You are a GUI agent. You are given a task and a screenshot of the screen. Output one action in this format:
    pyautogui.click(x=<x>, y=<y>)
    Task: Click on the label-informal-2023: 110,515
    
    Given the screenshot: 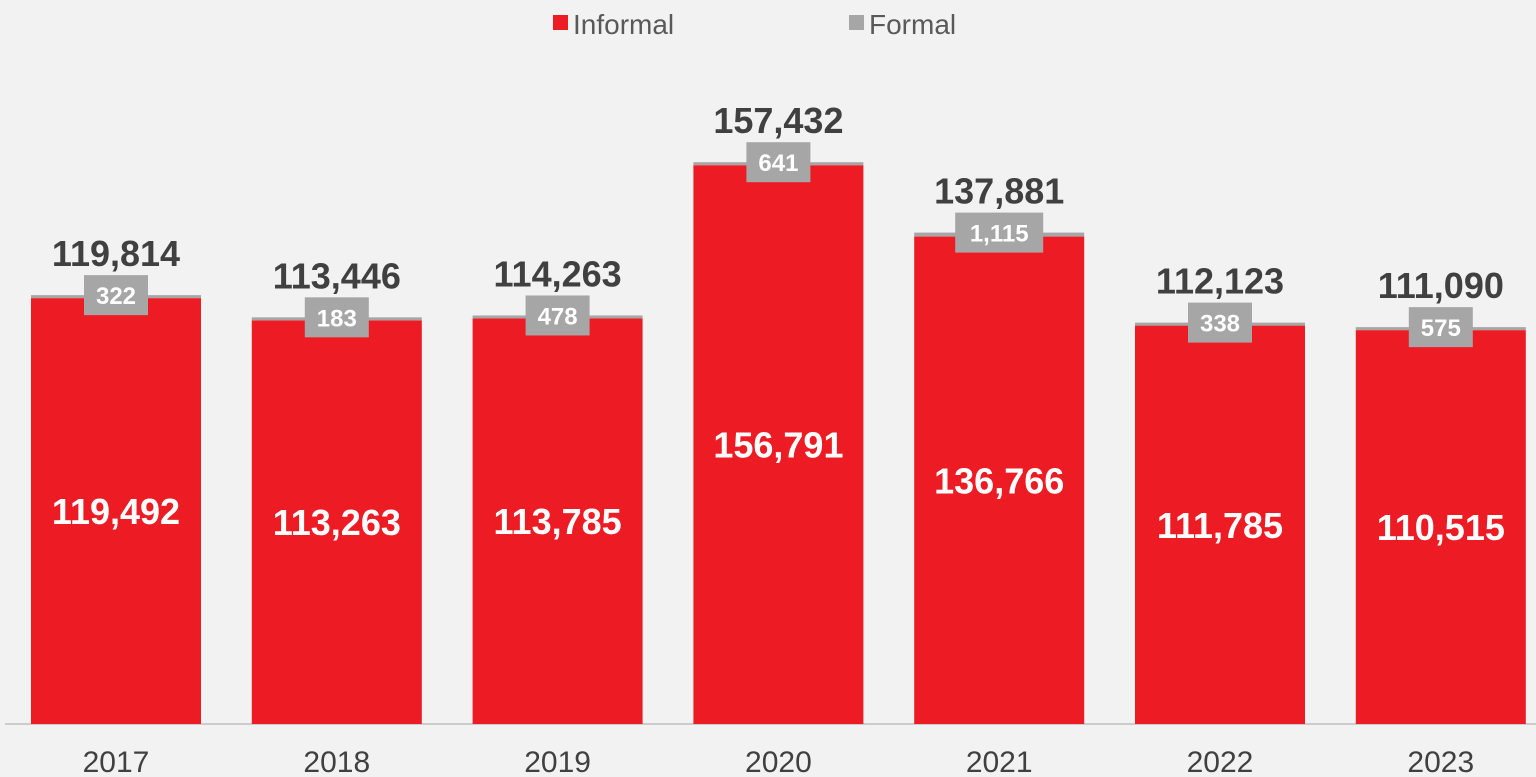 What is the action you would take?
    pyautogui.click(x=1441, y=527)
    